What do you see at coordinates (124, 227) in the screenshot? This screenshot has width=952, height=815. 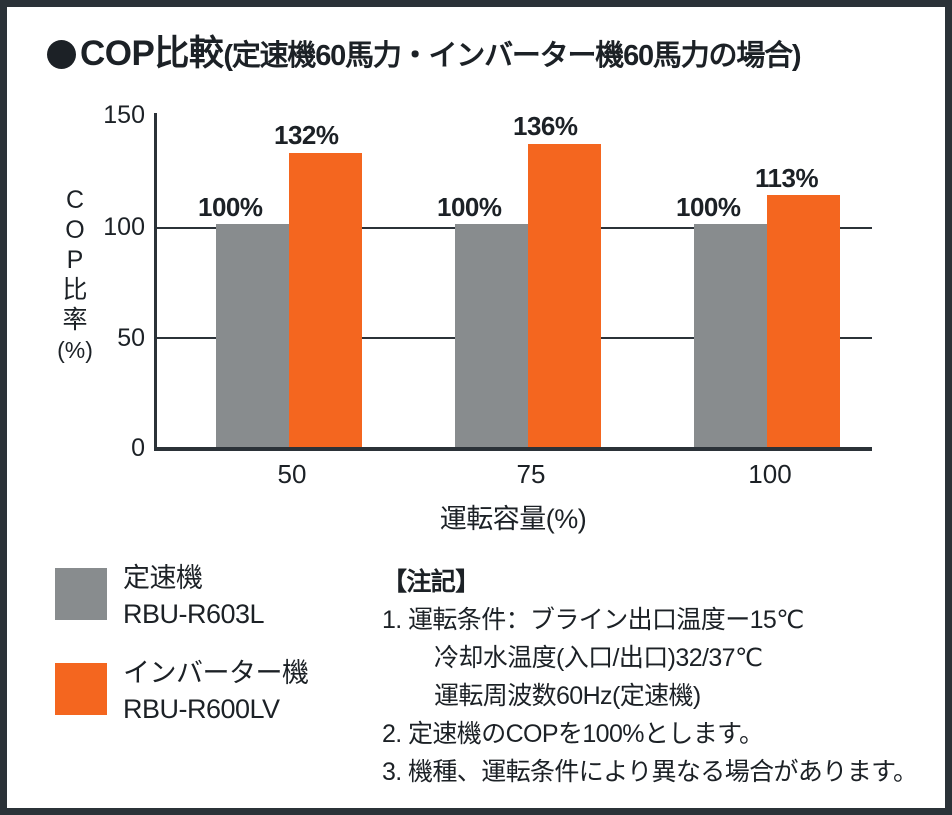 I see `y-tick-100: 100` at bounding box center [124, 227].